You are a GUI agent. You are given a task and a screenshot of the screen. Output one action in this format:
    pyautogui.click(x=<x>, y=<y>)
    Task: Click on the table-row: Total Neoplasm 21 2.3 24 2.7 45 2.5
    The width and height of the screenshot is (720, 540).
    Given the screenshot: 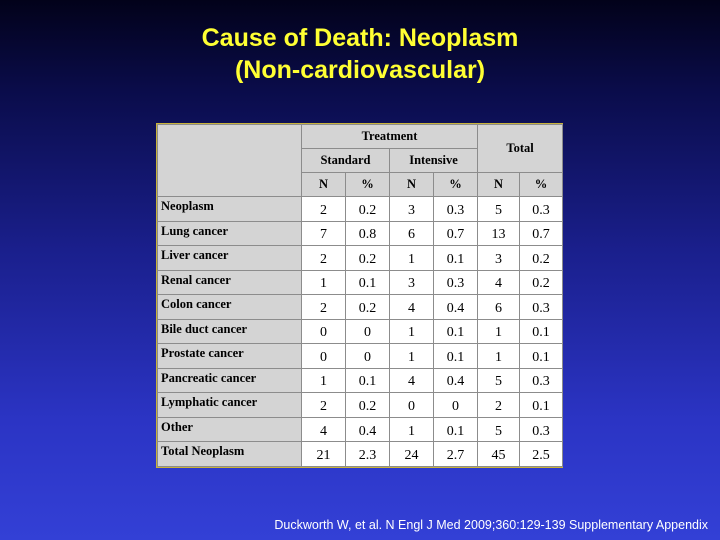 What is the action you would take?
    pyautogui.click(x=360, y=454)
    